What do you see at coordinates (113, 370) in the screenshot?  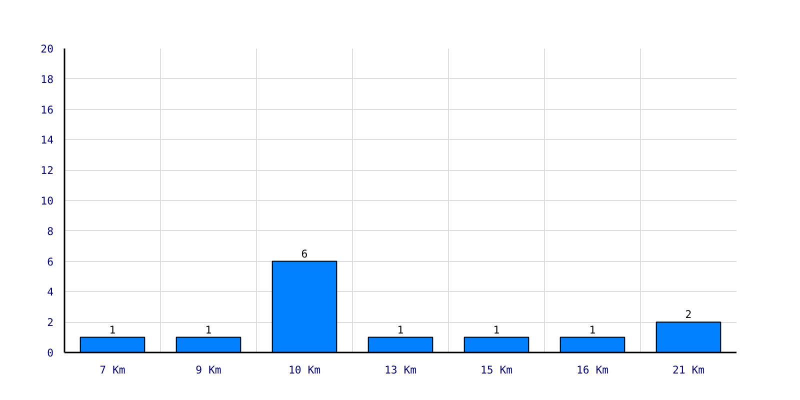 I see `x-tick-label: 7 Km` at bounding box center [113, 370].